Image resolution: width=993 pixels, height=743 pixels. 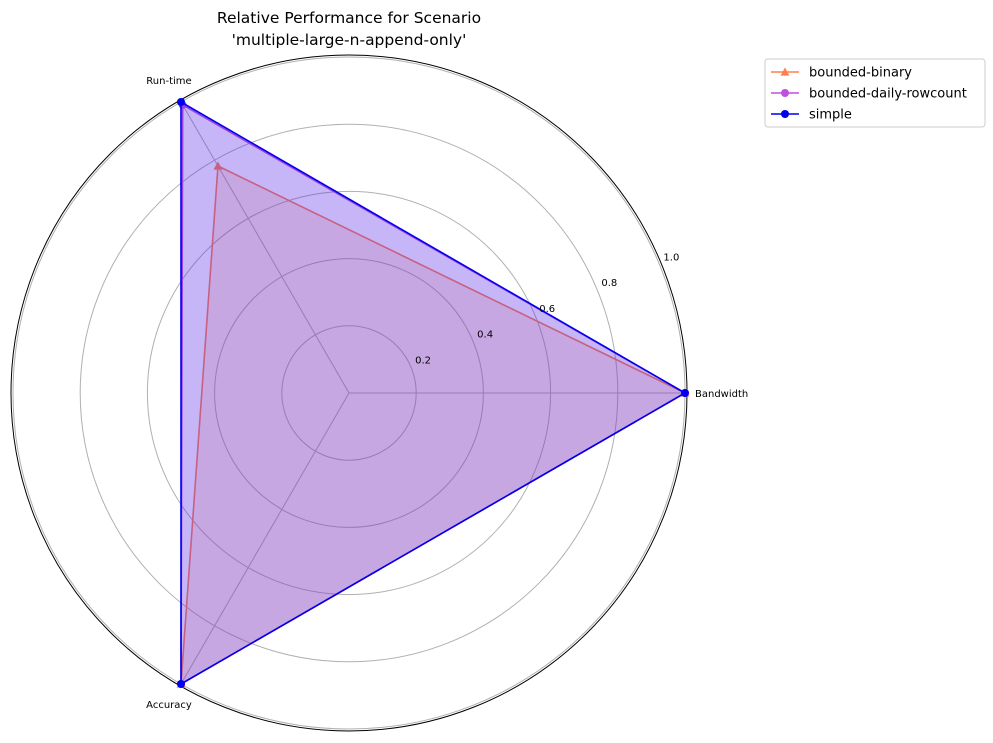 I want to click on legend-item-bounded-daily-rowcount: bounded-daily-rowcount, so click(x=869, y=94).